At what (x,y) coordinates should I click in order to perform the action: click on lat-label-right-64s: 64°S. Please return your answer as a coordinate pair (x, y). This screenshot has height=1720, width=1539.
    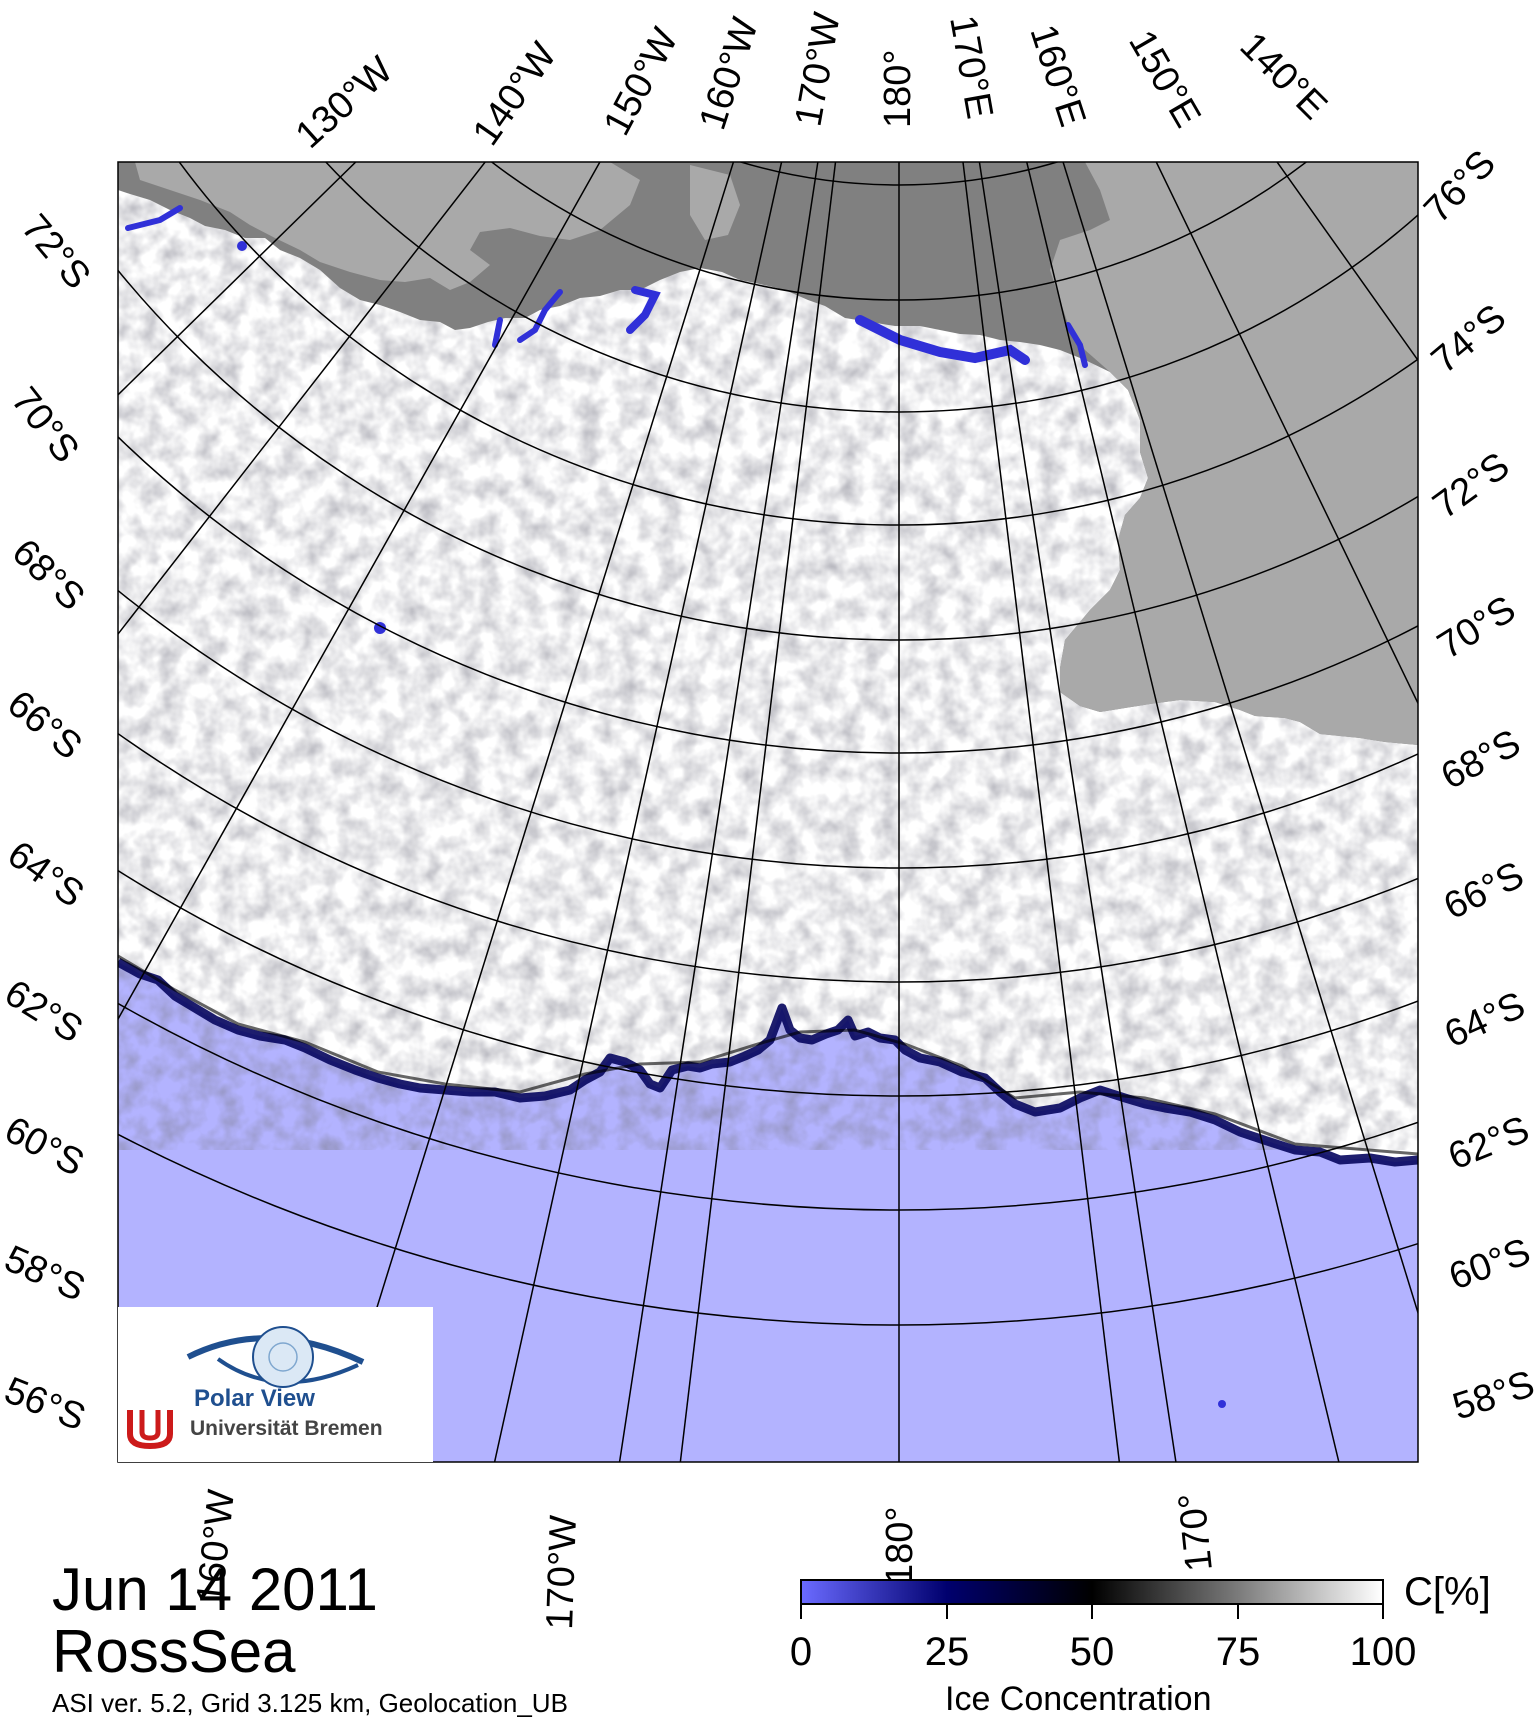
    Looking at the image, I should click on (1485, 1020).